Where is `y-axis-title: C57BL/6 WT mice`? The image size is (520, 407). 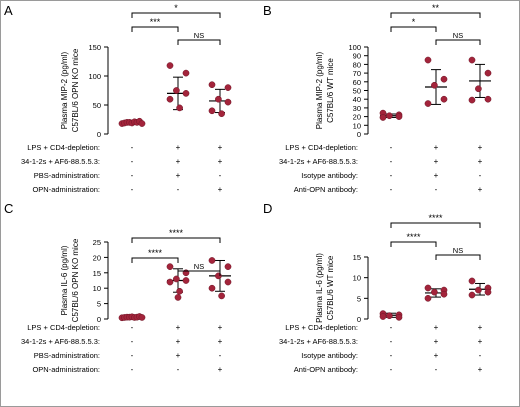
y-axis-title: C57BL/6 WT mice is located at coordinates (330, 287).